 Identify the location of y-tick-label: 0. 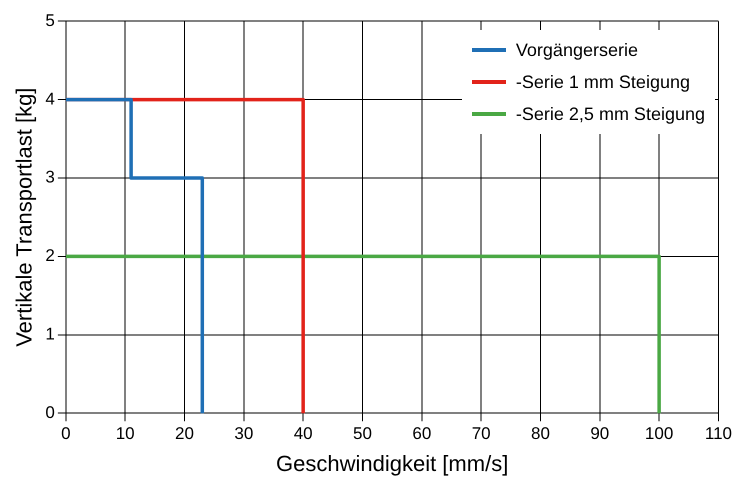
(50, 412).